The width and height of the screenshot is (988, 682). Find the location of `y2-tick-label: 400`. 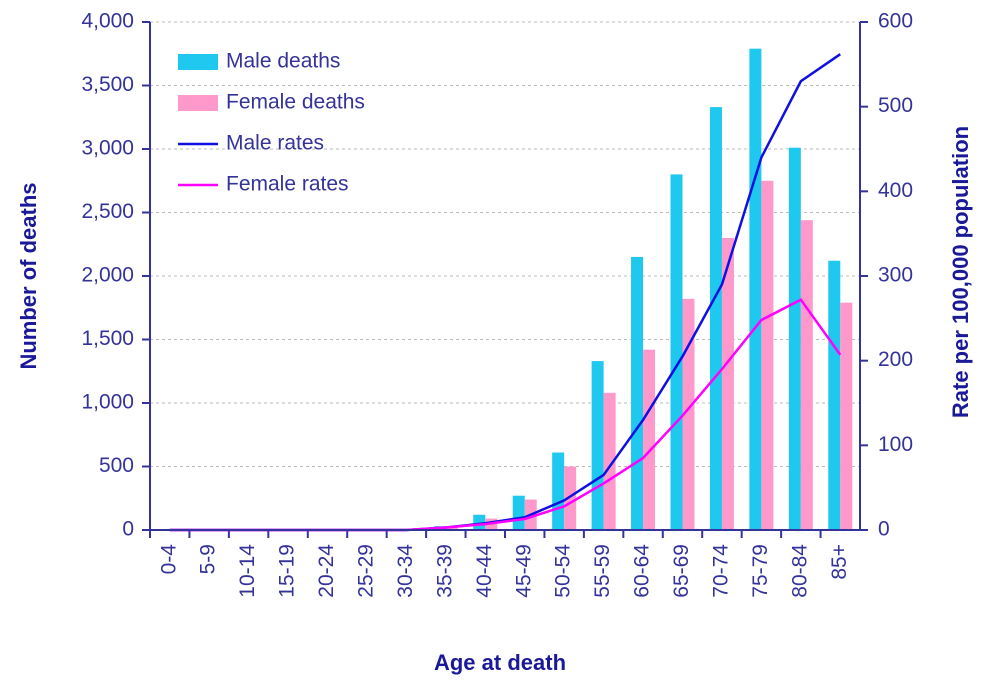

y2-tick-label: 400 is located at coordinates (895, 190).